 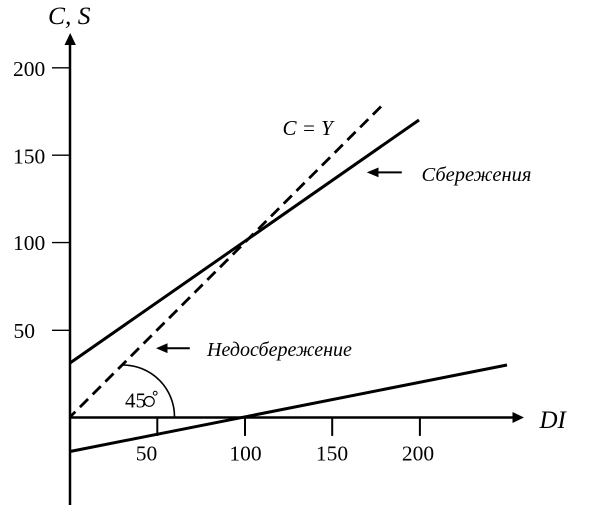 What do you see at coordinates (69, 15) in the screenshot?
I see `svg-text: C, S` at bounding box center [69, 15].